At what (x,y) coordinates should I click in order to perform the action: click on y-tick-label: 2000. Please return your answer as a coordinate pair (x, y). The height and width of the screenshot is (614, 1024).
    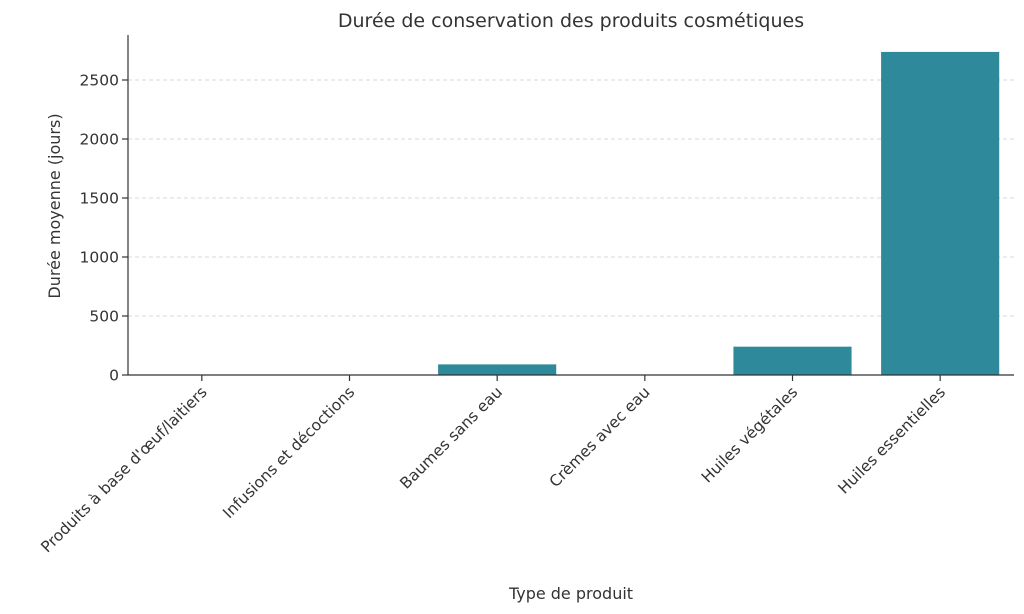
    Looking at the image, I should click on (99, 140).